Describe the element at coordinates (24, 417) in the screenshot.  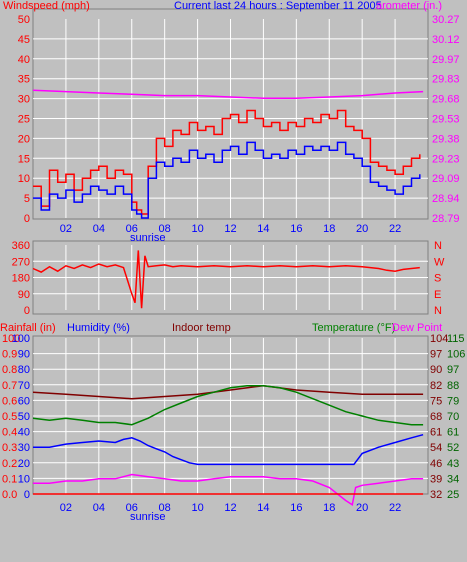
I see `humidity-axis-tick: 50` at that location.